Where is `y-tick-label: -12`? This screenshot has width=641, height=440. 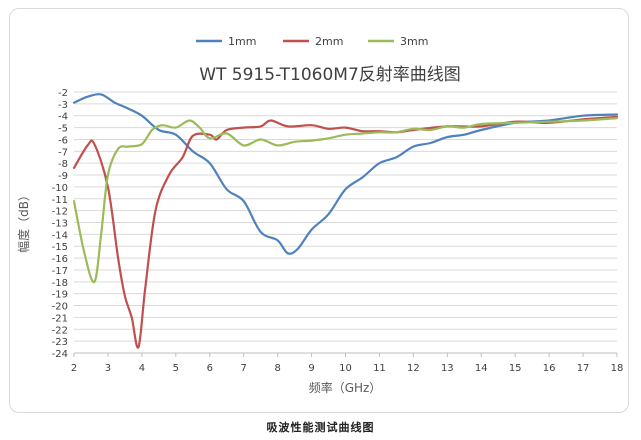 y-tick-label: -12 is located at coordinates (60, 212).